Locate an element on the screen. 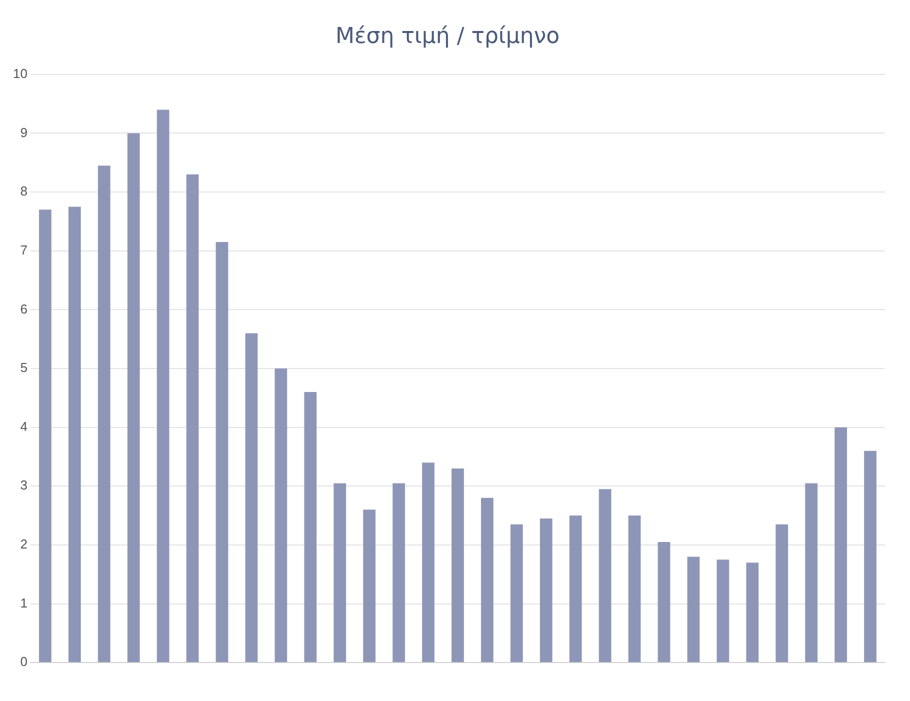 Image resolution: width=910 pixels, height=701 pixels. y-tick-label: 7 is located at coordinates (24, 250).